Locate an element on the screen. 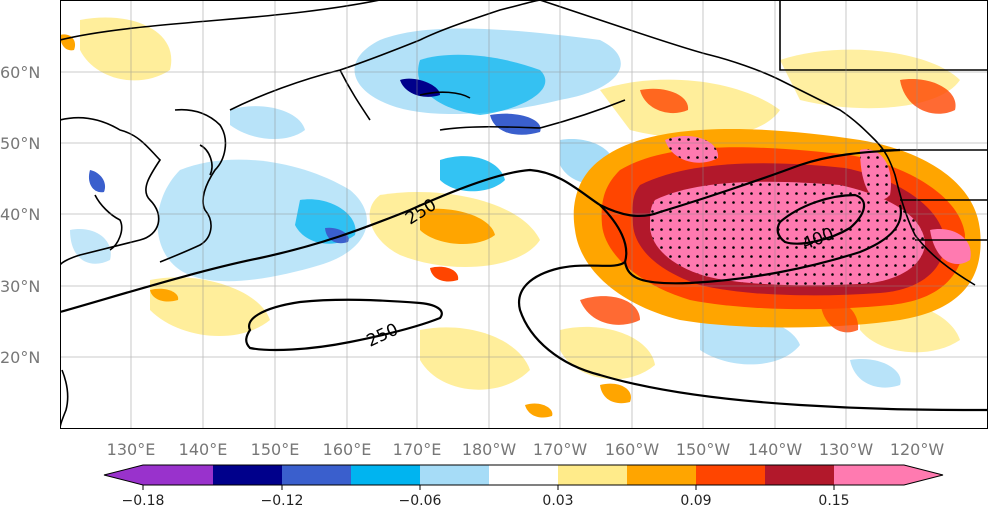  lon-label-170w: 170°W is located at coordinates (560, 449).